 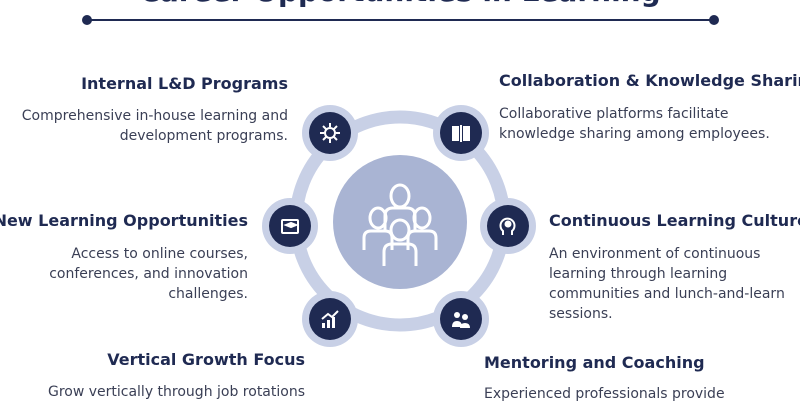 I want to click on open-book-icon, so click(x=461, y=133).